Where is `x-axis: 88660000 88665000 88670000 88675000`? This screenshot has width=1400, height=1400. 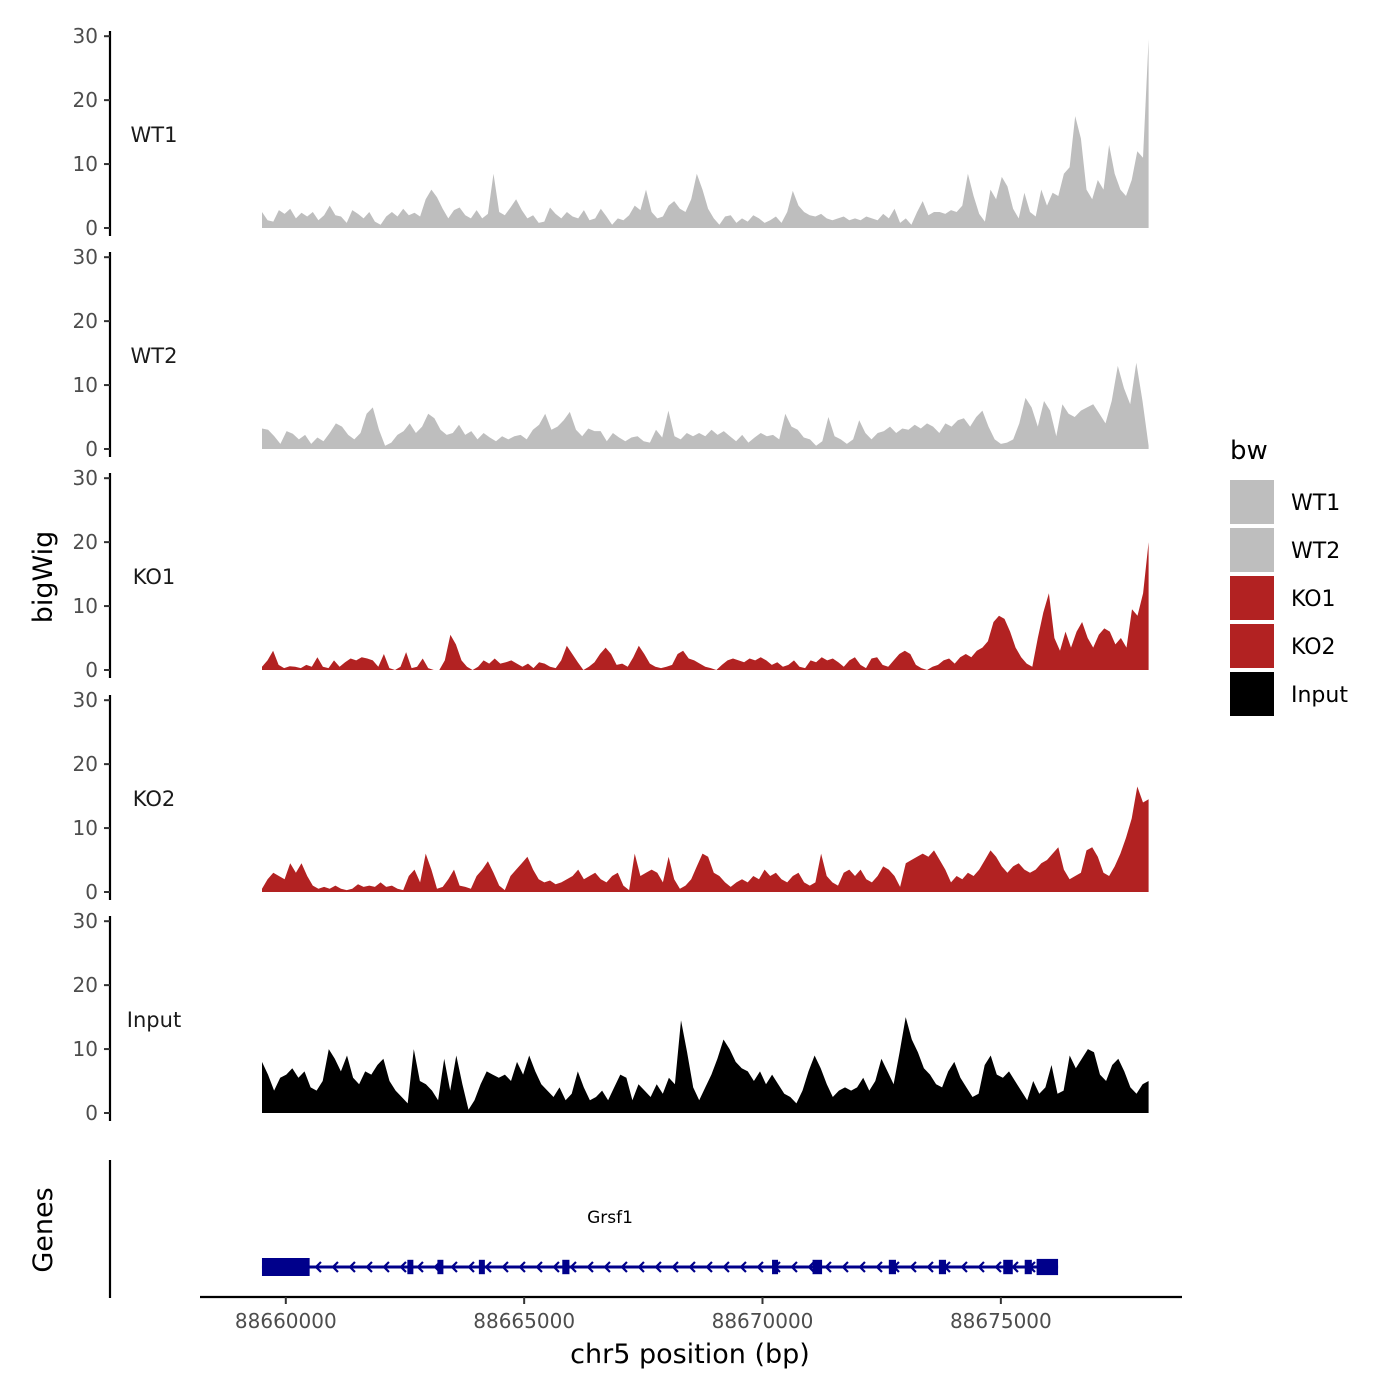
x-axis: 88660000 88665000 88670000 88675000 is located at coordinates (691, 1314).